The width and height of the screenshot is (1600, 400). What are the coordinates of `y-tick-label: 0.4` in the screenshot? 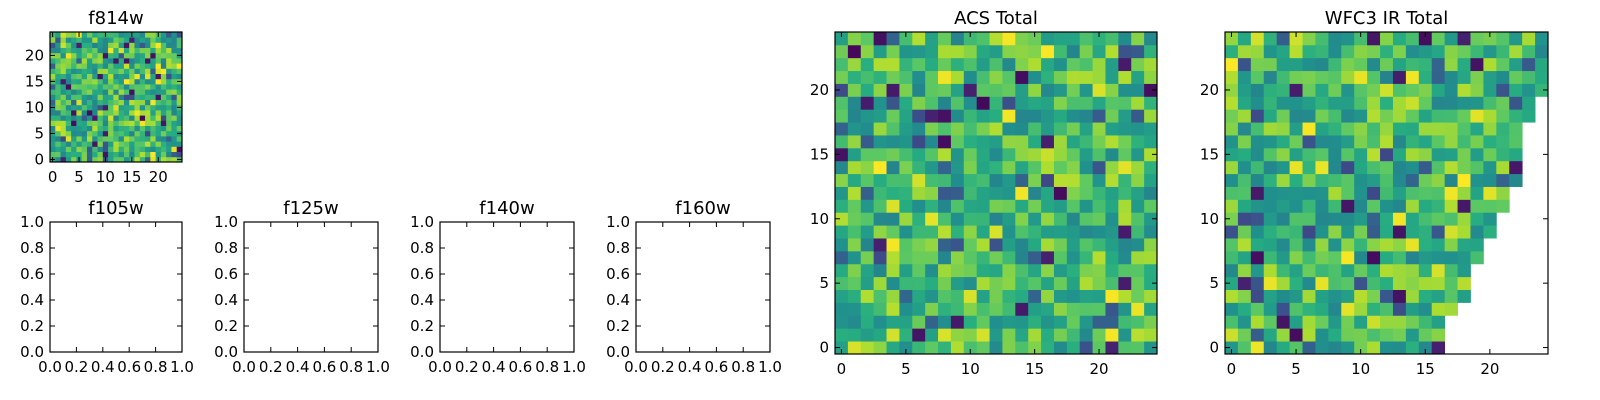 It's located at (226, 300).